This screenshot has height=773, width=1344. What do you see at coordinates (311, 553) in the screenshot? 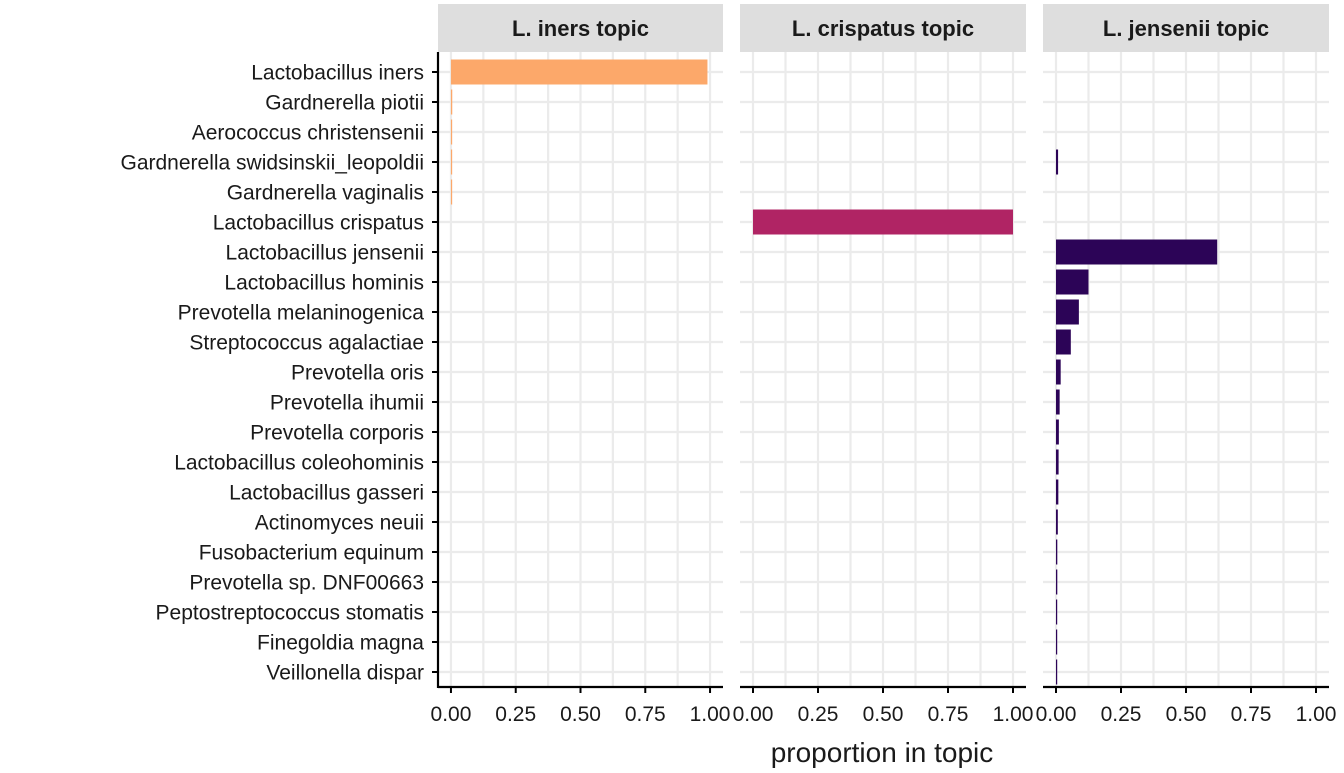
I see `y-tick-label: Fusobacterium equinum` at bounding box center [311, 553].